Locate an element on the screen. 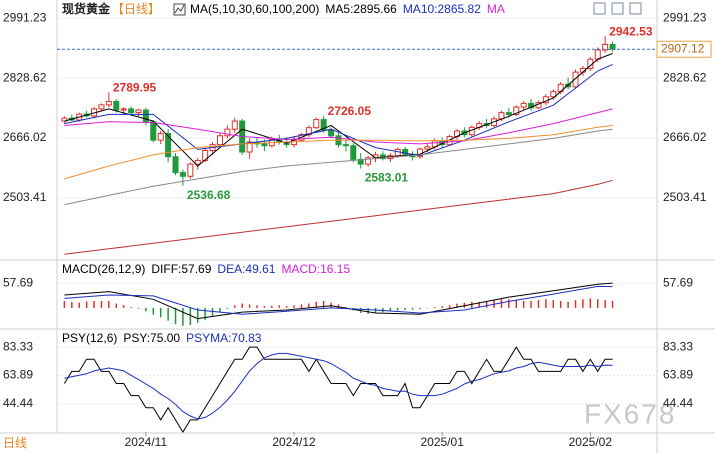  x-tick-label: 2025/02 is located at coordinates (591, 442).